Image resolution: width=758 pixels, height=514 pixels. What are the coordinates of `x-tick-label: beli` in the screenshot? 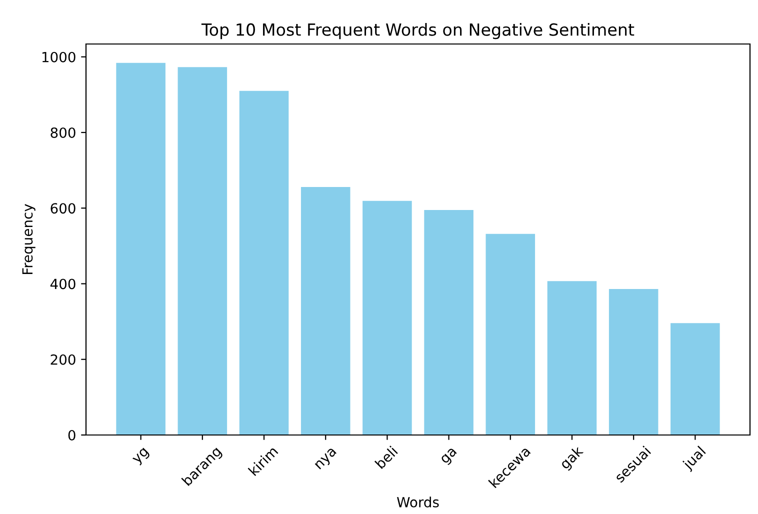 It's located at (386, 458).